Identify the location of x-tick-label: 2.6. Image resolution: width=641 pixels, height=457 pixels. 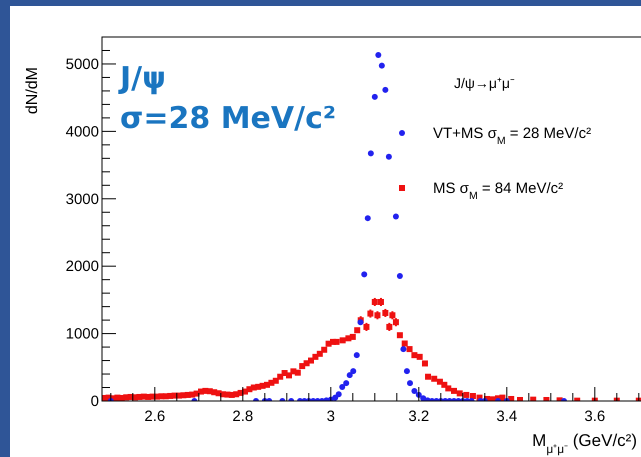
(155, 416).